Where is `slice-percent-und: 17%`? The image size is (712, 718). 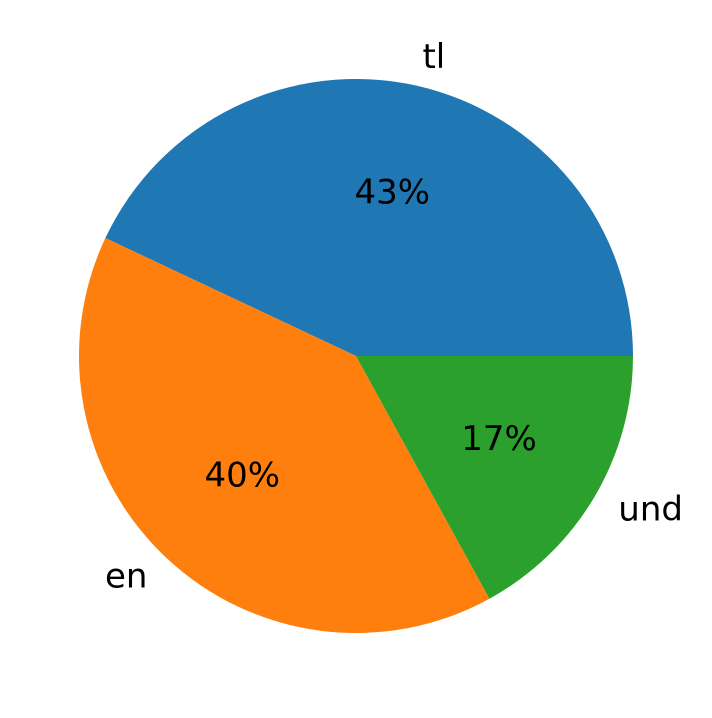 slice-percent-und: 17% is located at coordinates (499, 439).